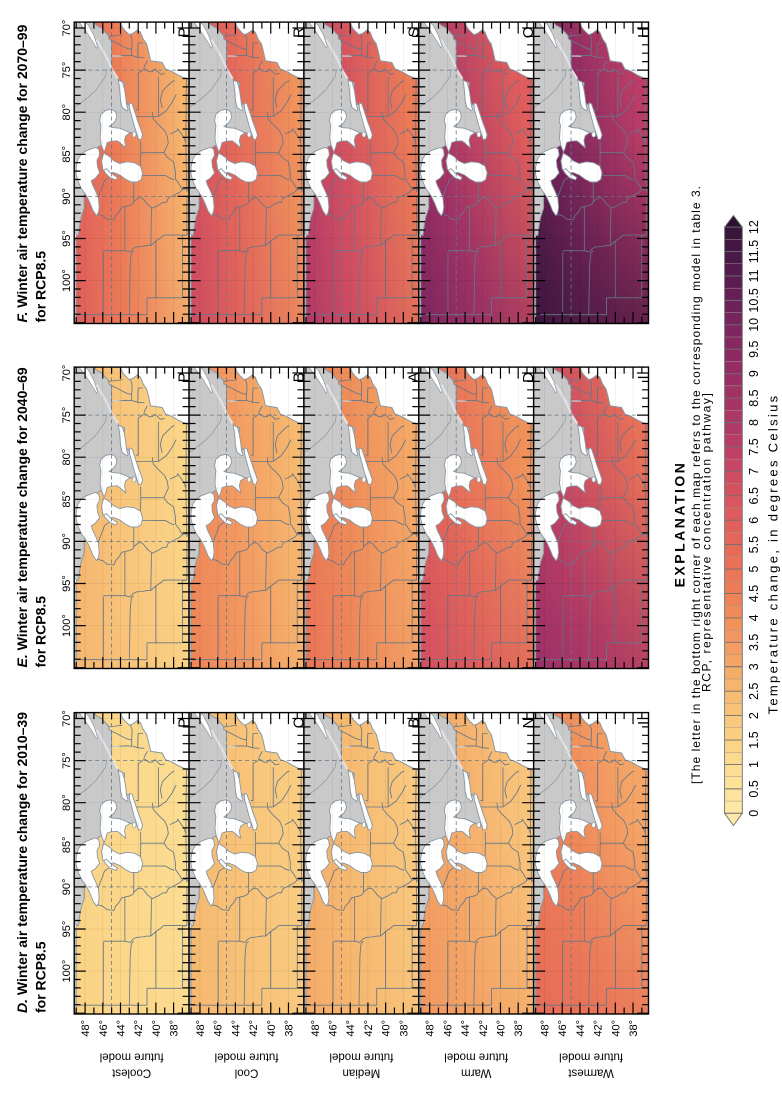 The width and height of the screenshot is (782, 1096). Describe the element at coordinates (643, 32) in the screenshot. I see `svg-text: H` at that location.